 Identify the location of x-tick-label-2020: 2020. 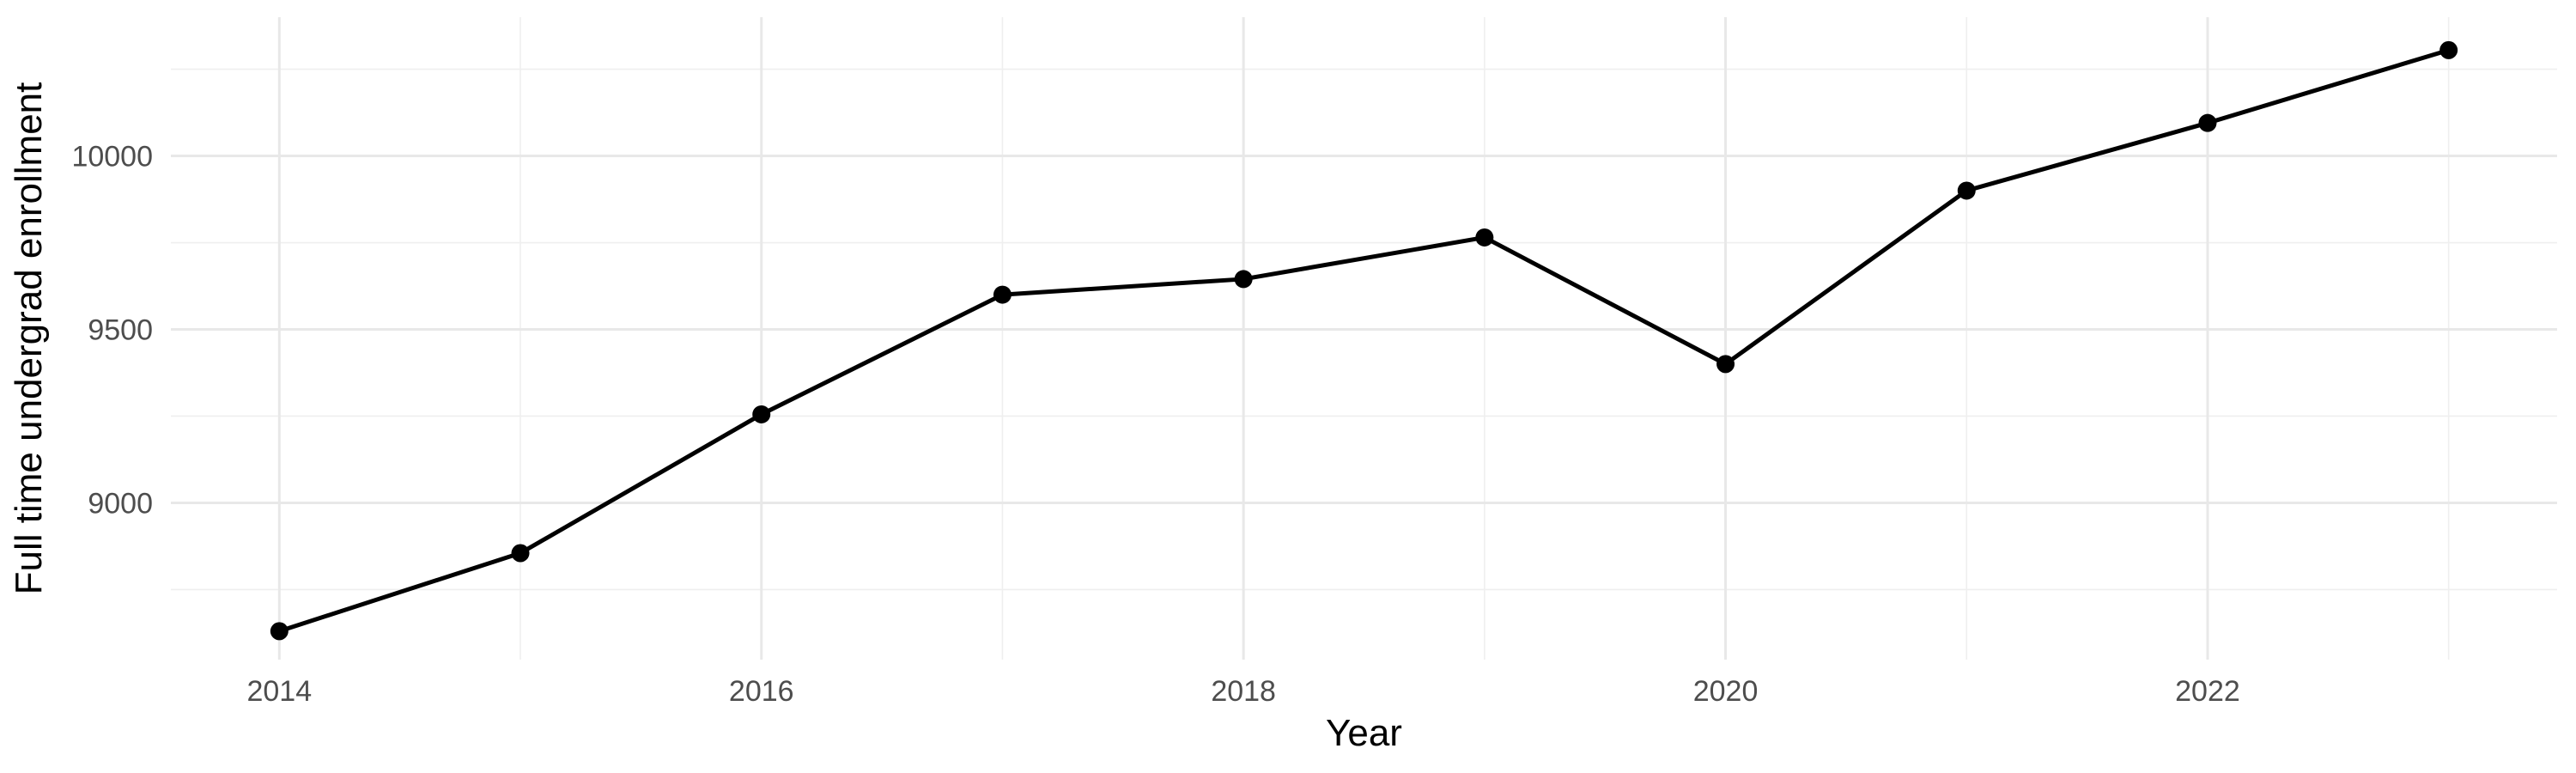
(1726, 691).